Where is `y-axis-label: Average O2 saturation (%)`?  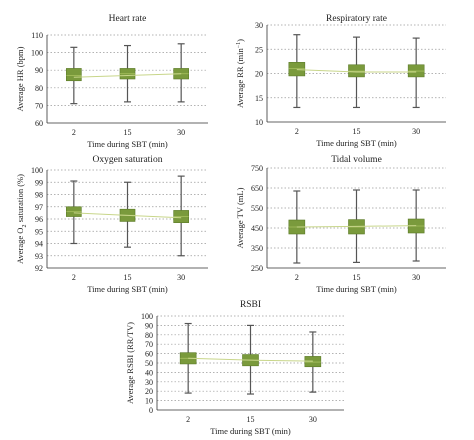
y-axis-label: Average O2 saturation (%) is located at coordinates (21, 219).